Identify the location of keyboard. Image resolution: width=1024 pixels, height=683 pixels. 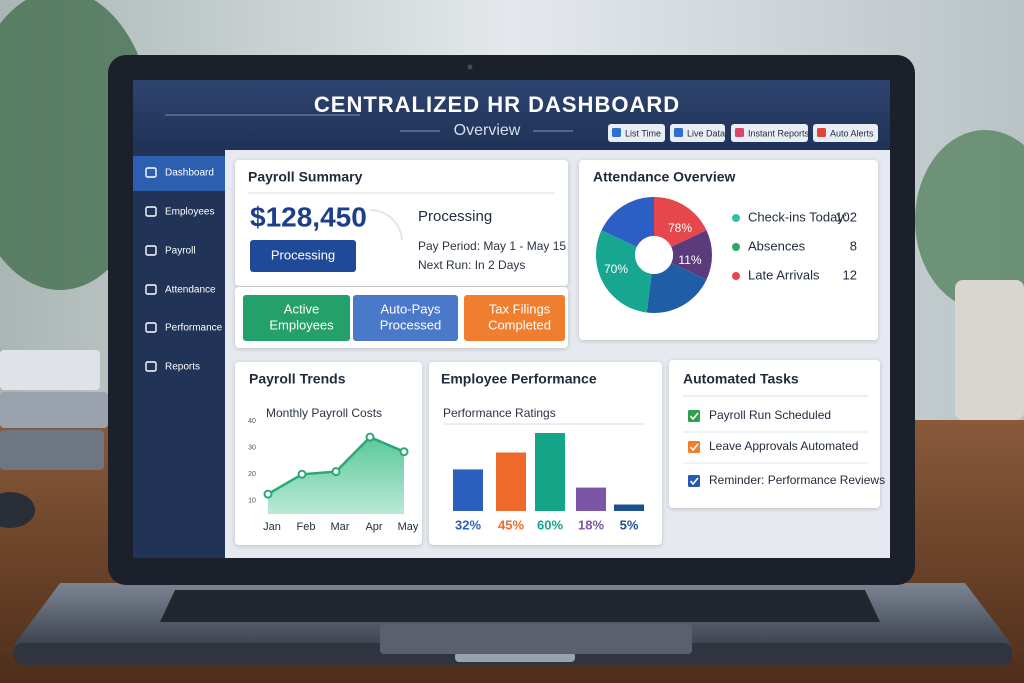
(520, 606).